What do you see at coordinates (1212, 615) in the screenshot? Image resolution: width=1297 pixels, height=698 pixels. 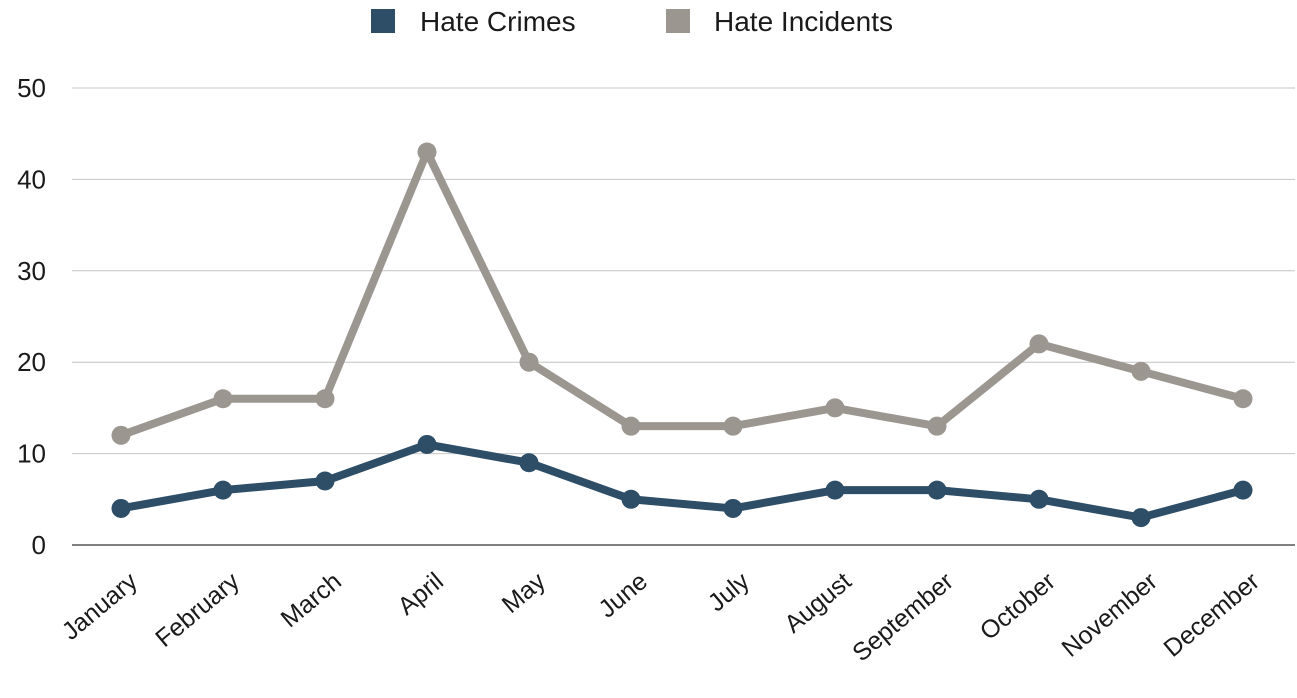 I see `x-tick-label: December` at bounding box center [1212, 615].